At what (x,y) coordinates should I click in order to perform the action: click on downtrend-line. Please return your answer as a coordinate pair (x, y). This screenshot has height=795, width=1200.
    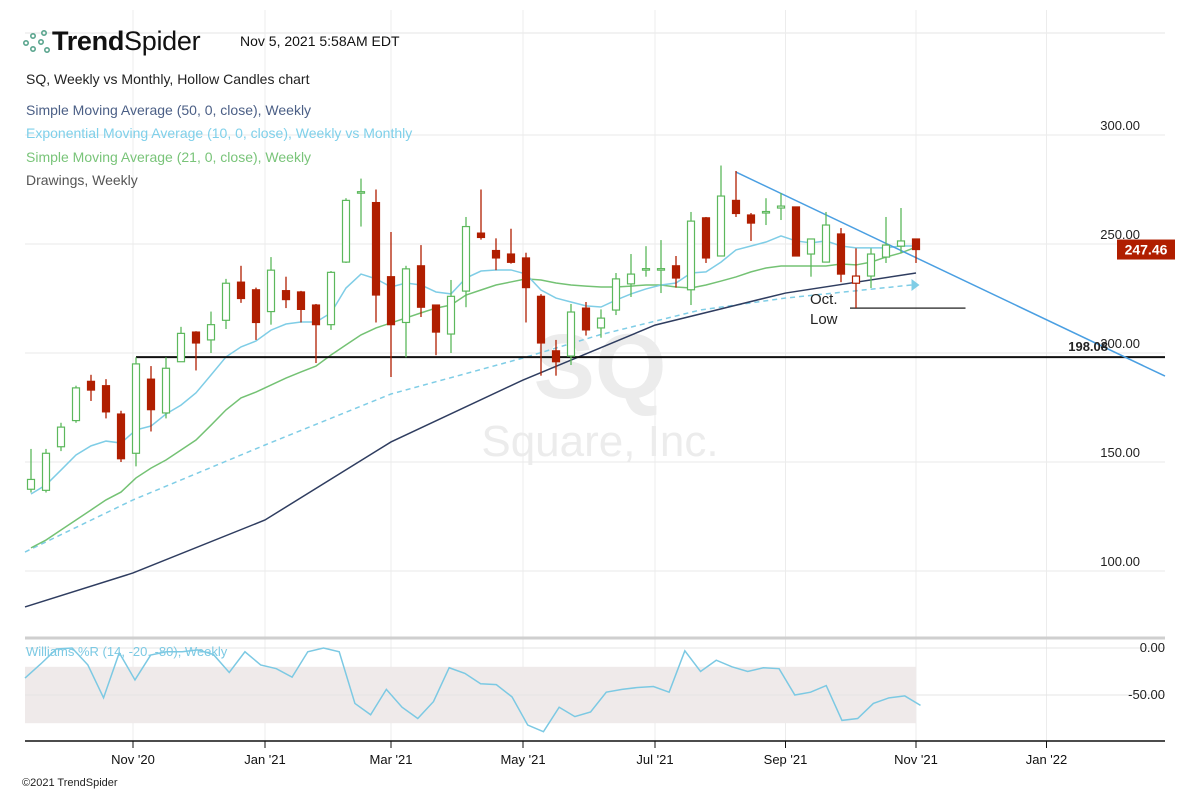
    Looking at the image, I should click on (950, 274).